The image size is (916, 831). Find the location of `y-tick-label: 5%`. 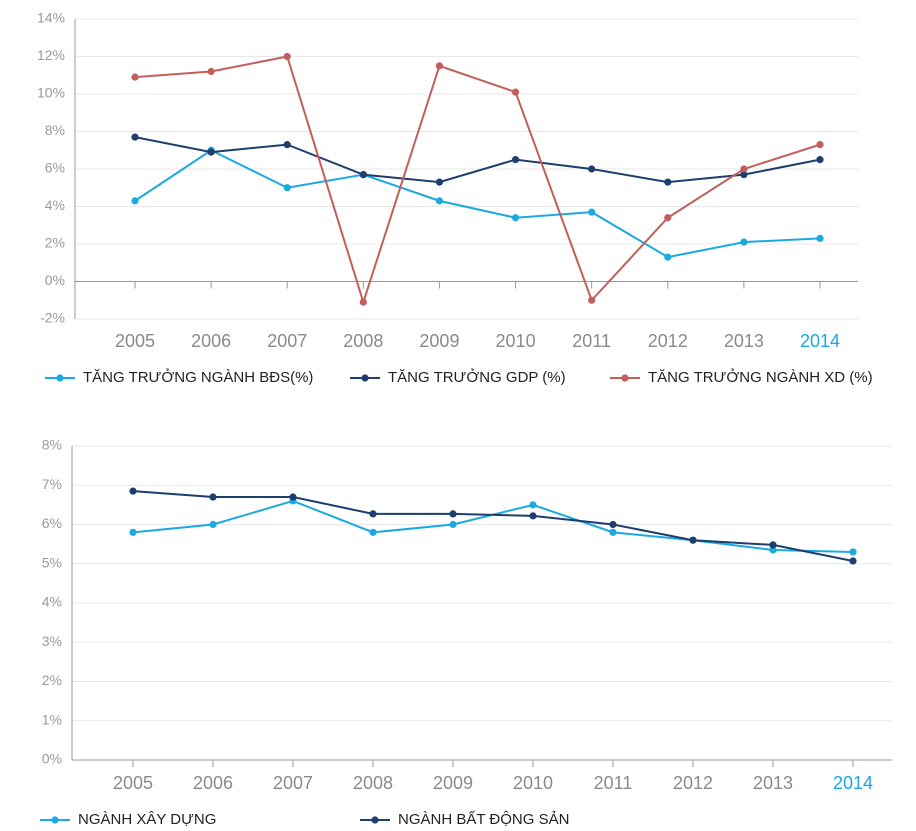

y-tick-label: 5% is located at coordinates (52, 562).